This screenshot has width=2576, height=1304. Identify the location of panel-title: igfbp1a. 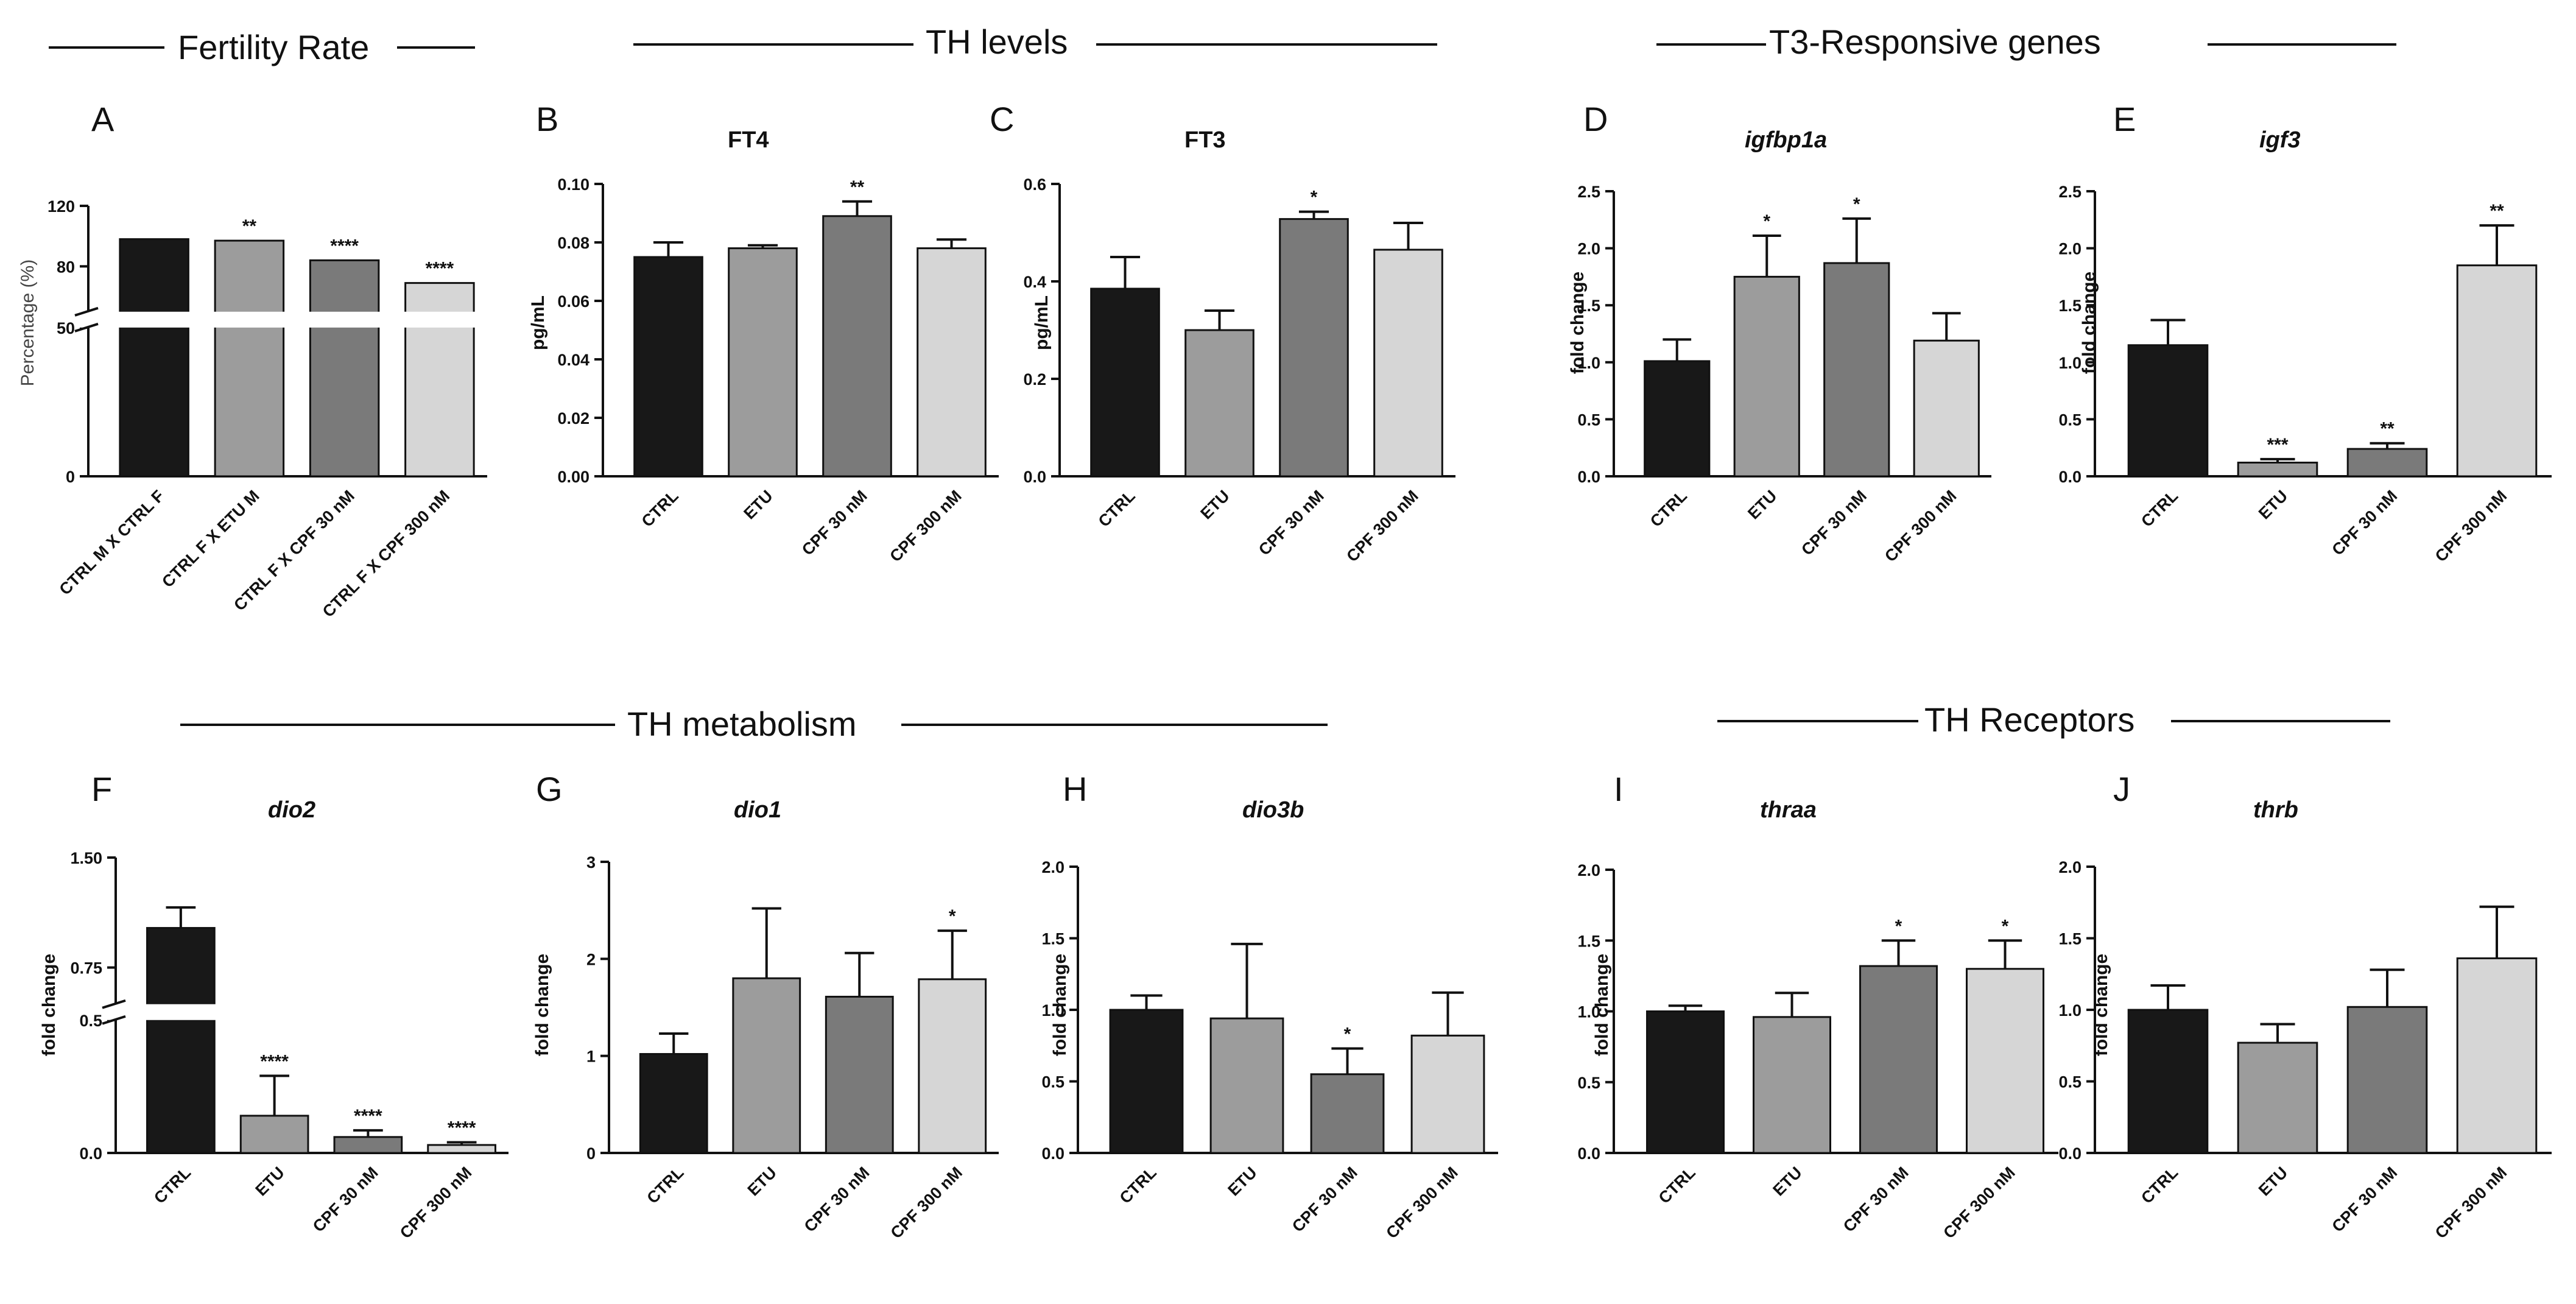
(1786, 140).